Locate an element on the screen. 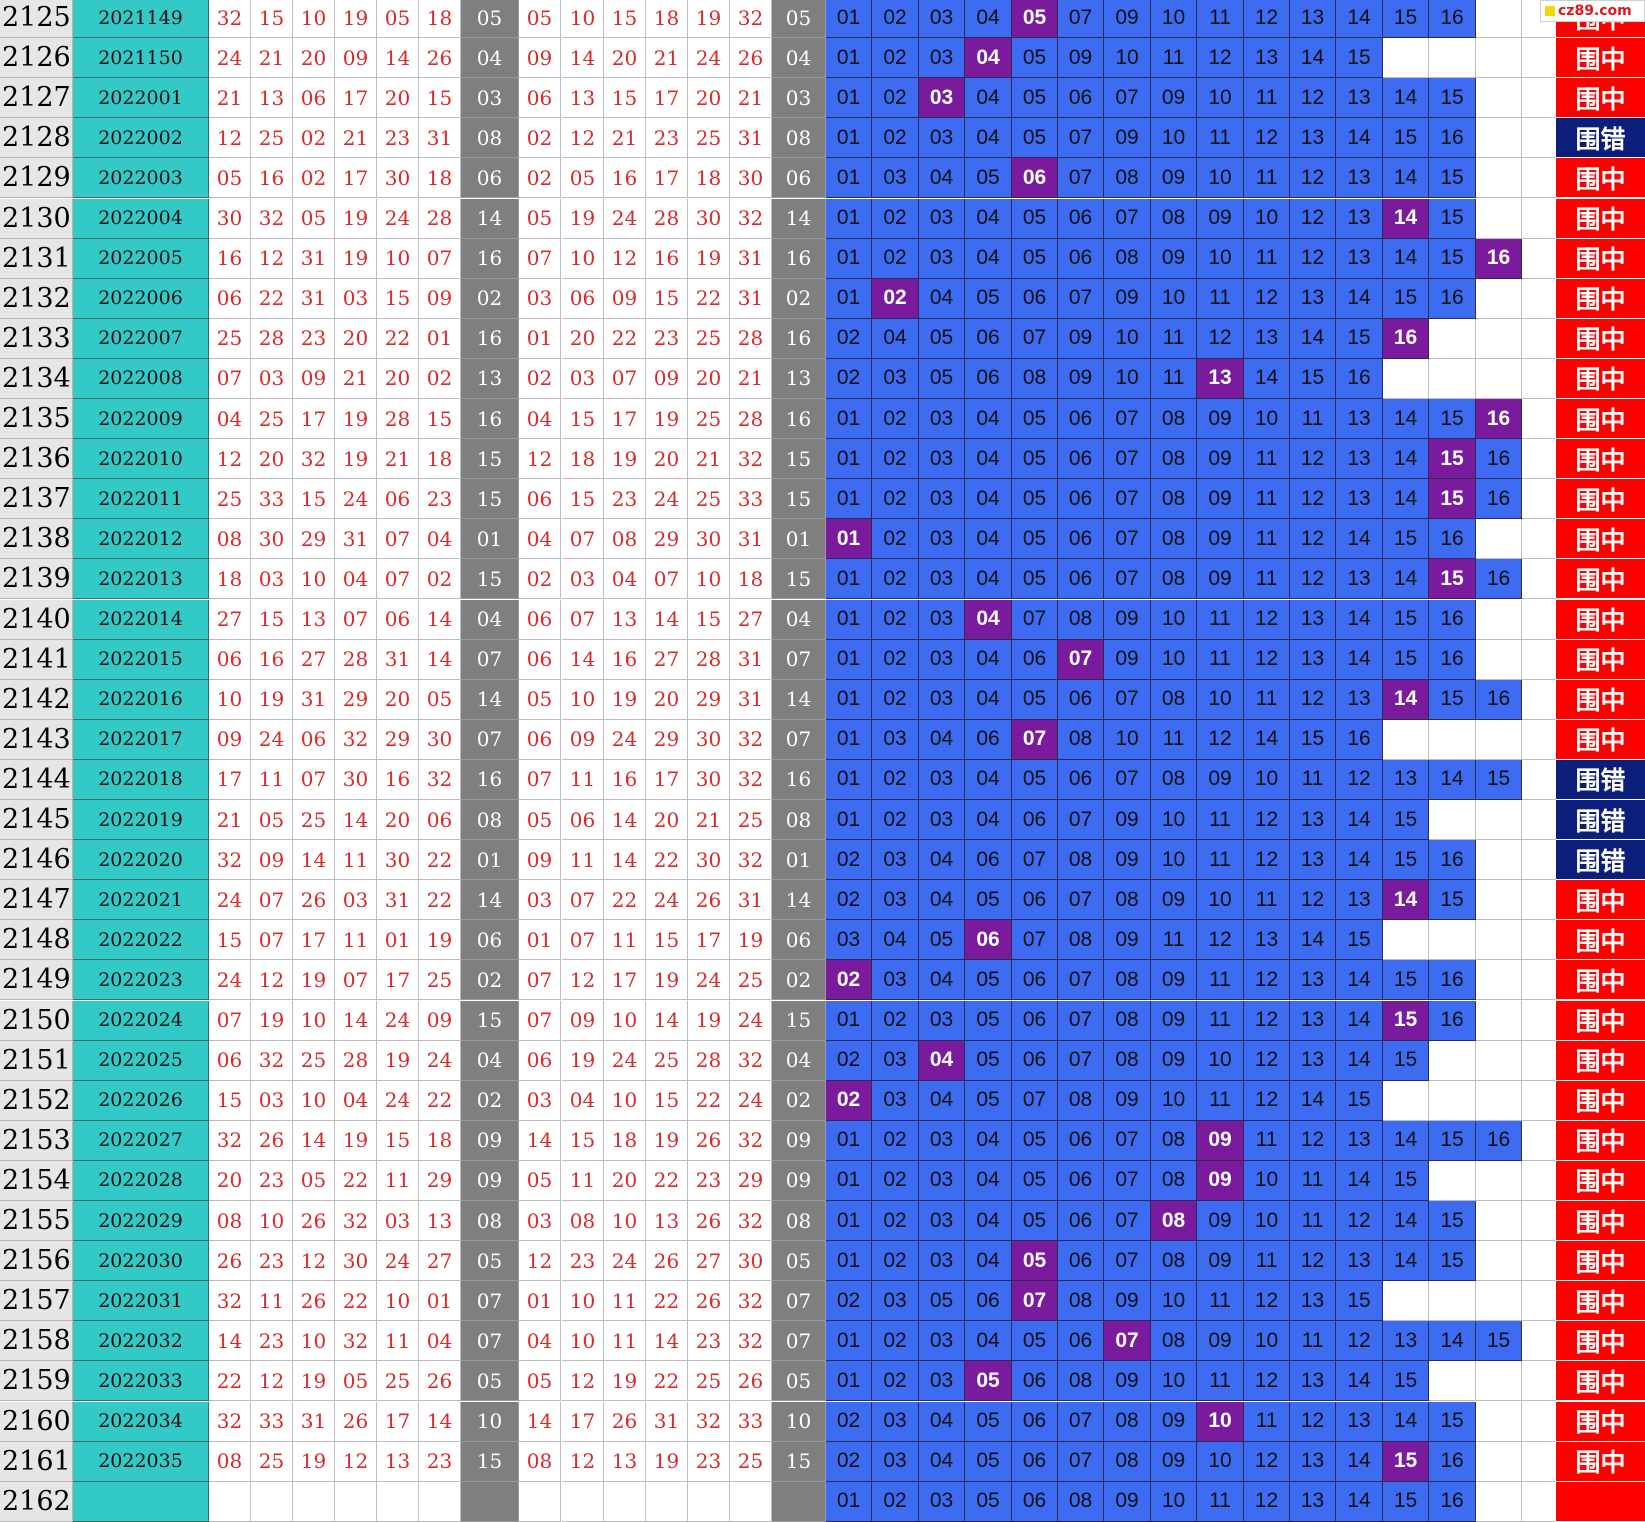 This screenshot has height=1522, width=1645. candidate-cell: 11 is located at coordinates (1220, 820).